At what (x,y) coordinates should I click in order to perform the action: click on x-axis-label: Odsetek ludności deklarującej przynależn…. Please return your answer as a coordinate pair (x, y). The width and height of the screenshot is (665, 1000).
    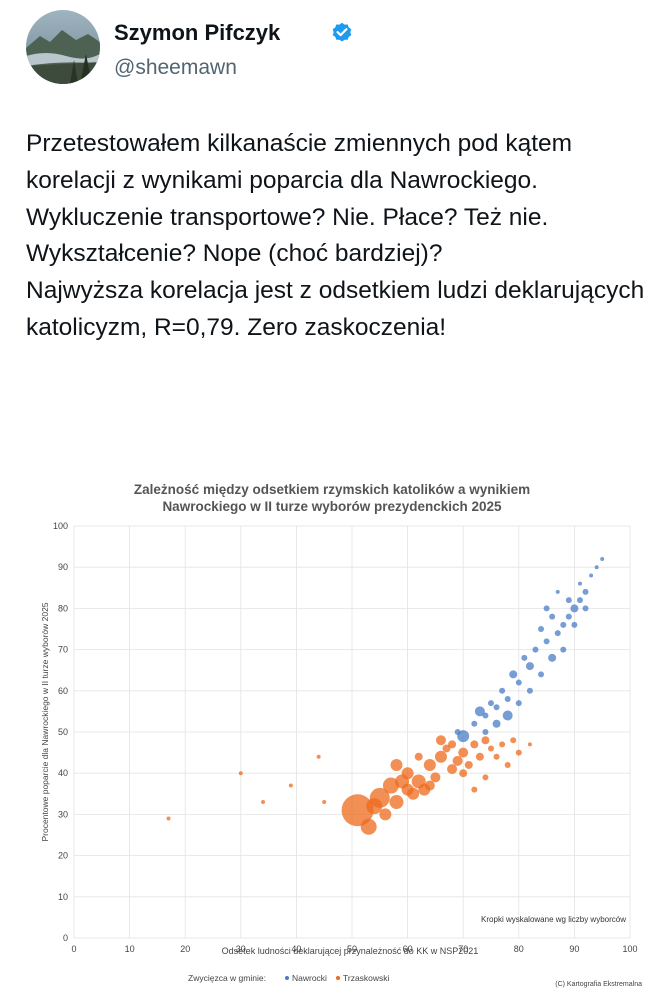
    Looking at the image, I should click on (350, 951).